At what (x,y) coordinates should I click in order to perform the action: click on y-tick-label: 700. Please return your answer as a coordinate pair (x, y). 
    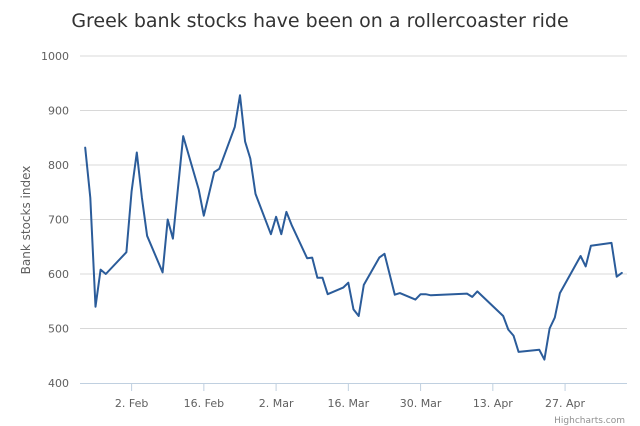
    Looking at the image, I should click on (58, 220).